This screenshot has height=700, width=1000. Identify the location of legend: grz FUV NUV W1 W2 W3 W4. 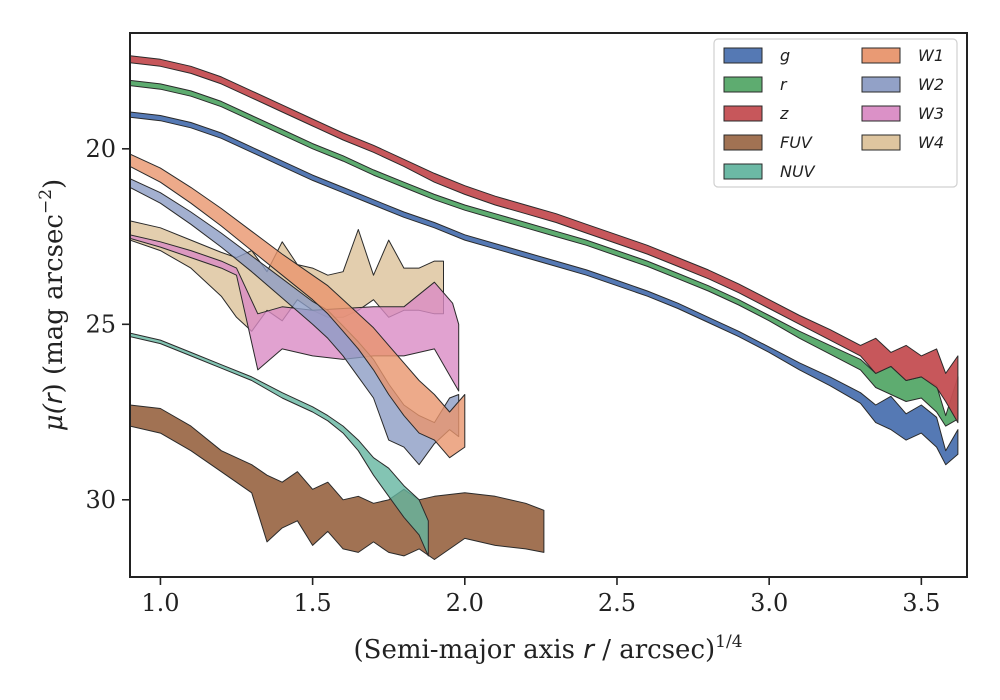
(835, 113).